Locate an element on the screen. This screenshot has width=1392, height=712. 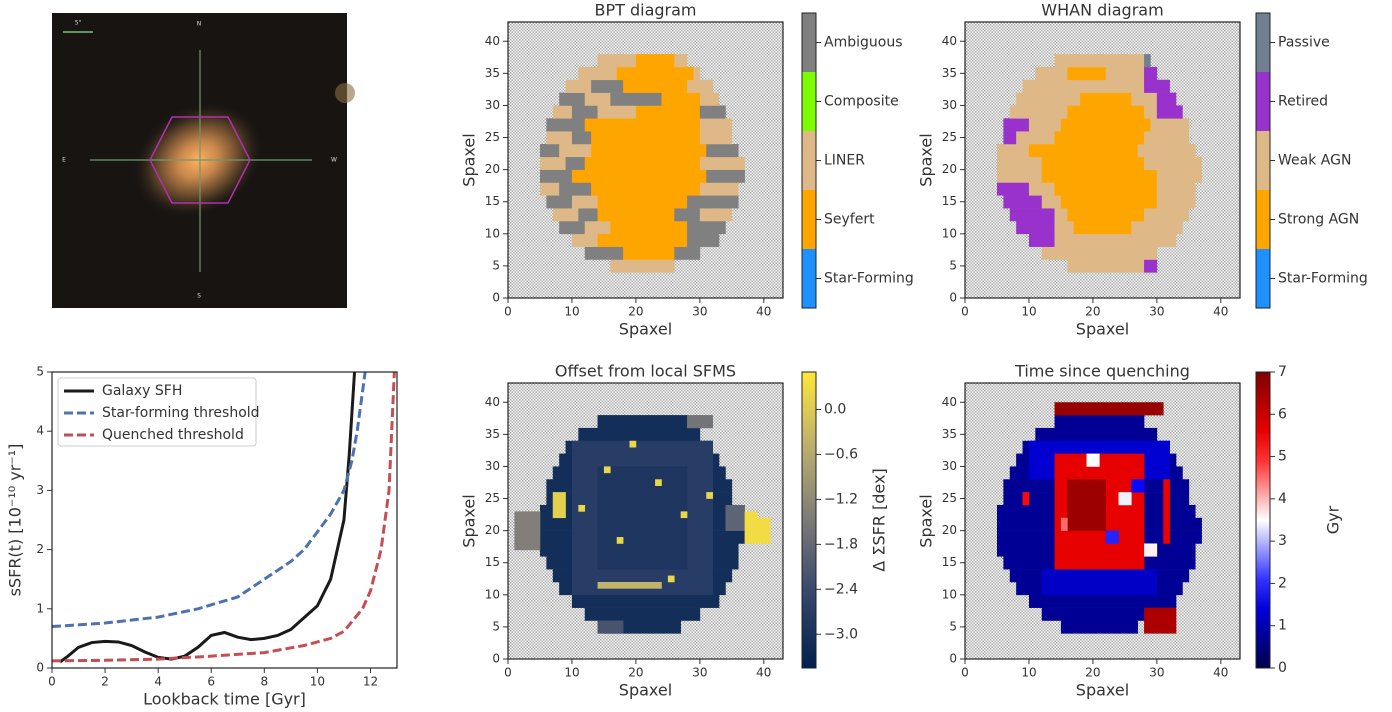
x-tick-label: 30 is located at coordinates (1156, 673).